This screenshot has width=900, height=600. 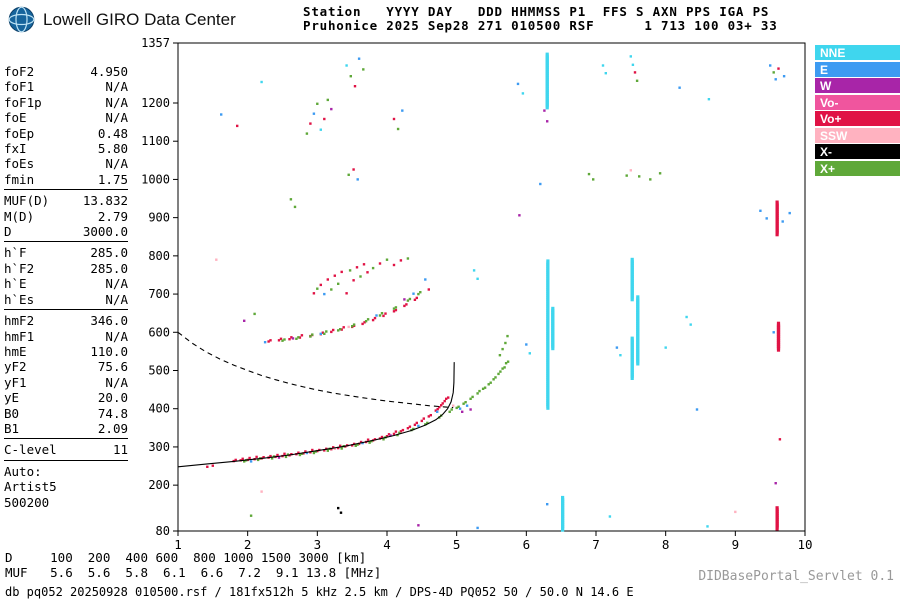 What do you see at coordinates (66, 179) in the screenshot?
I see `param-row: fmin 1.75` at bounding box center [66, 179].